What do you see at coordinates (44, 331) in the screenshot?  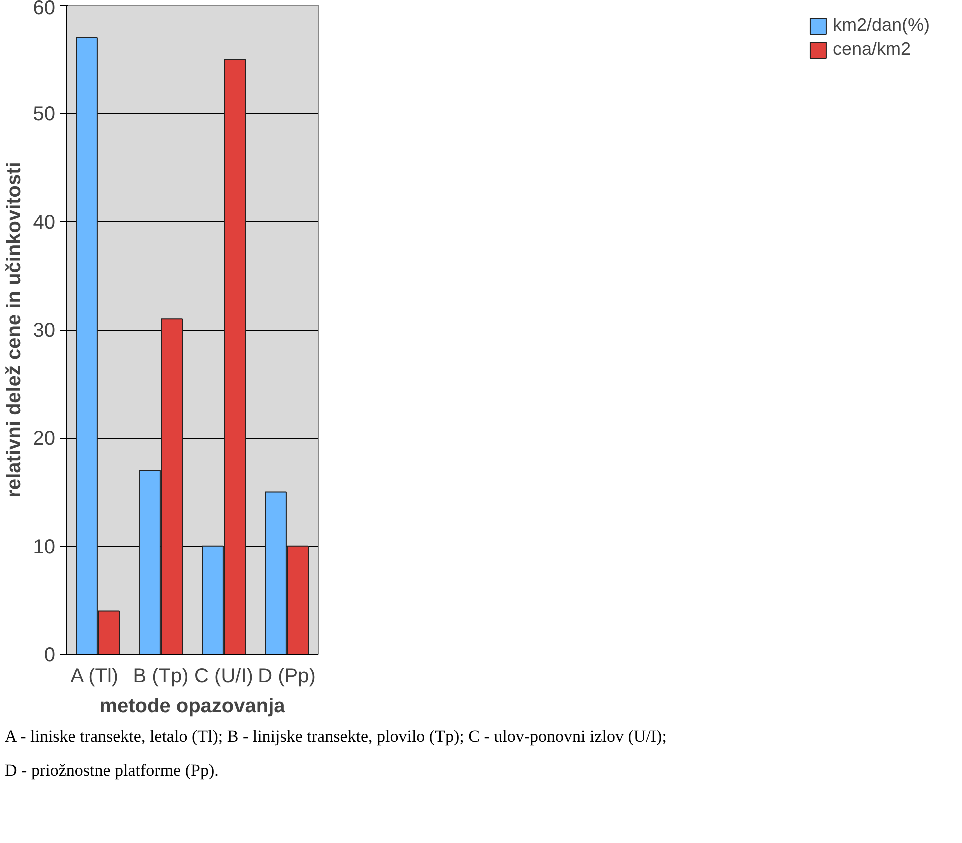 I see `y-tick-label: 30` at bounding box center [44, 331].